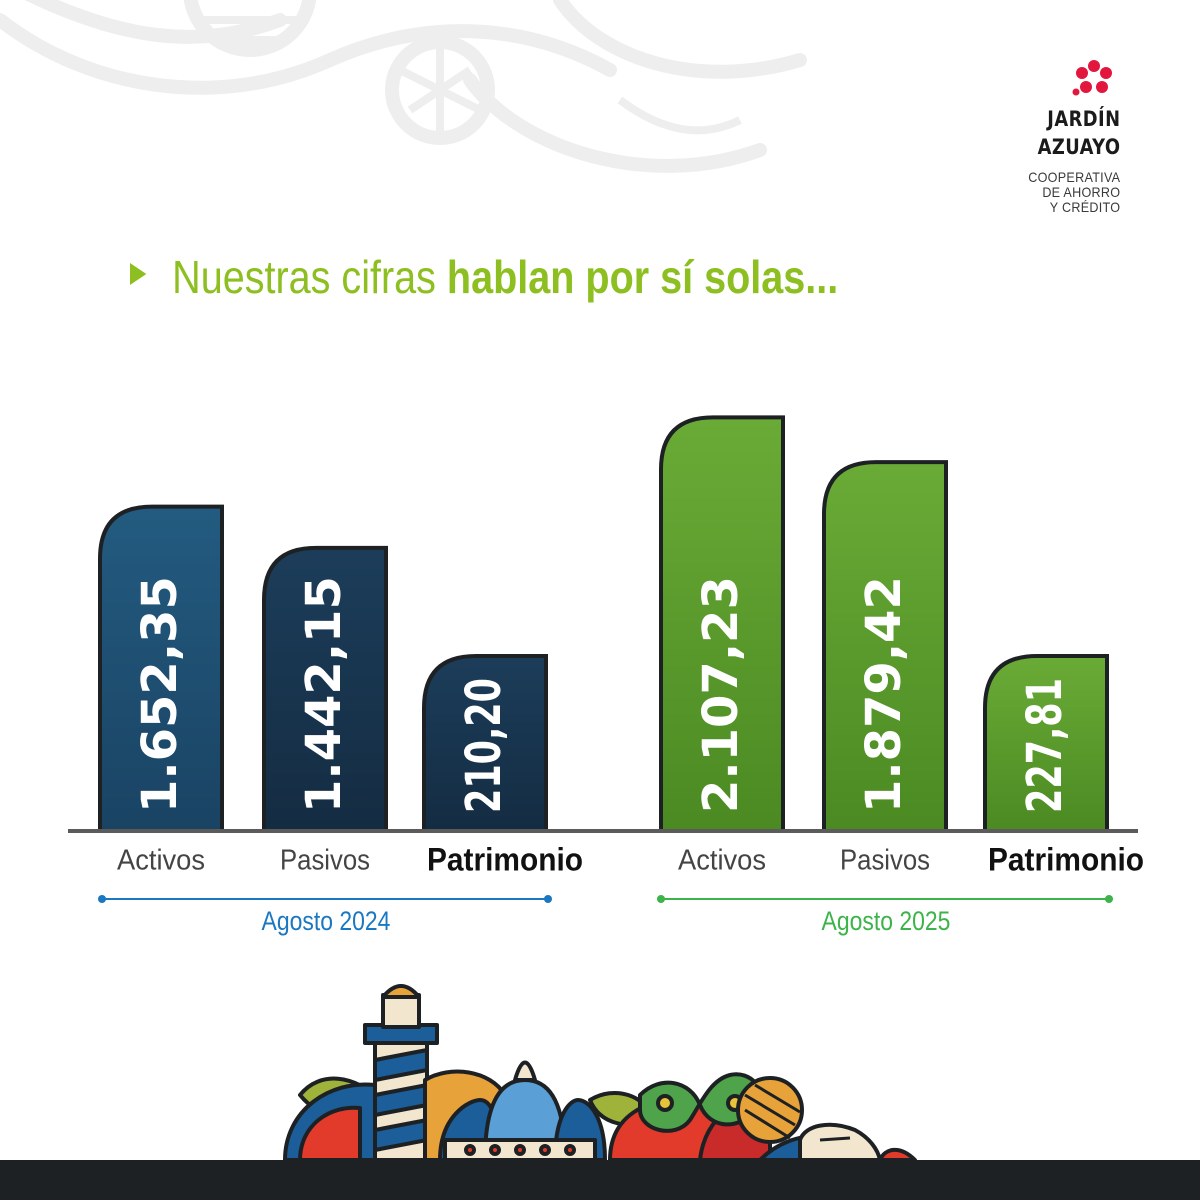 The image size is (1200, 1200). What do you see at coordinates (325, 899) in the screenshot?
I see `group-bracket-2024` at bounding box center [325, 899].